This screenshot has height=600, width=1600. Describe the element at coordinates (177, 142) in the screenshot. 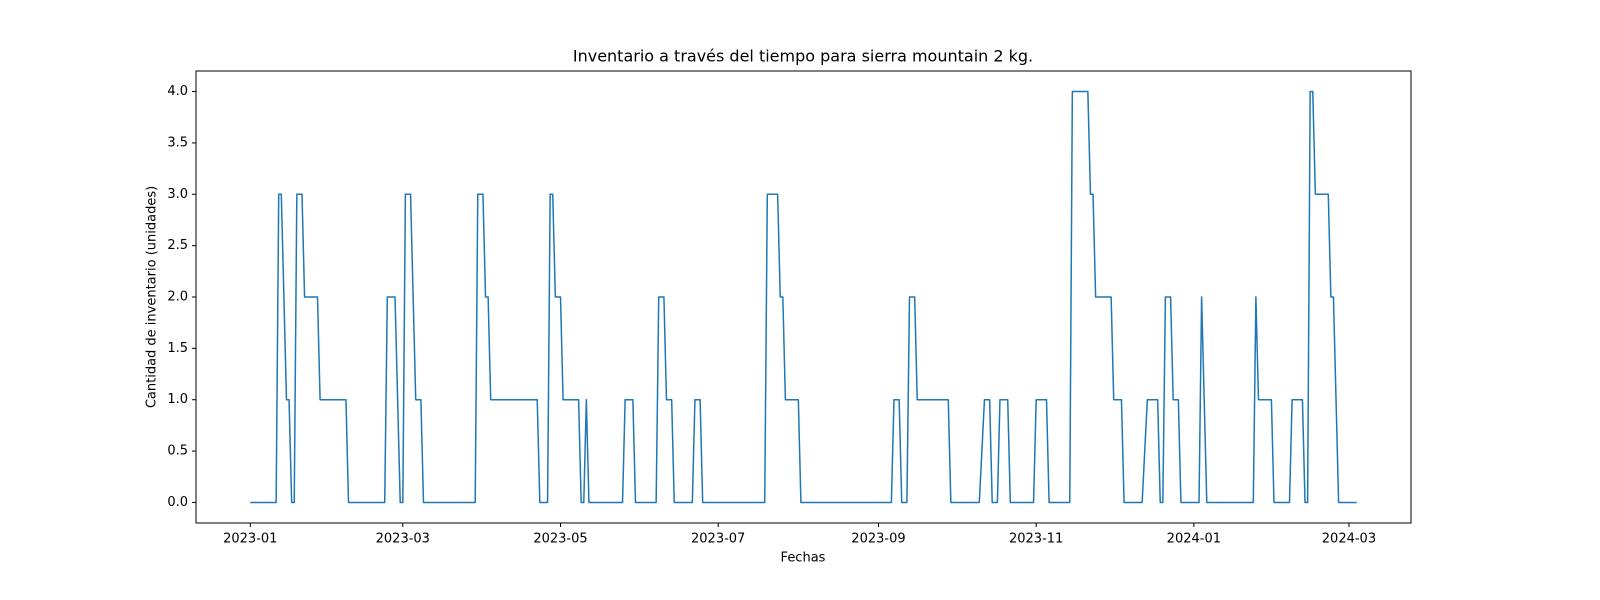

I see `y-tick-label: 3.5` at that location.